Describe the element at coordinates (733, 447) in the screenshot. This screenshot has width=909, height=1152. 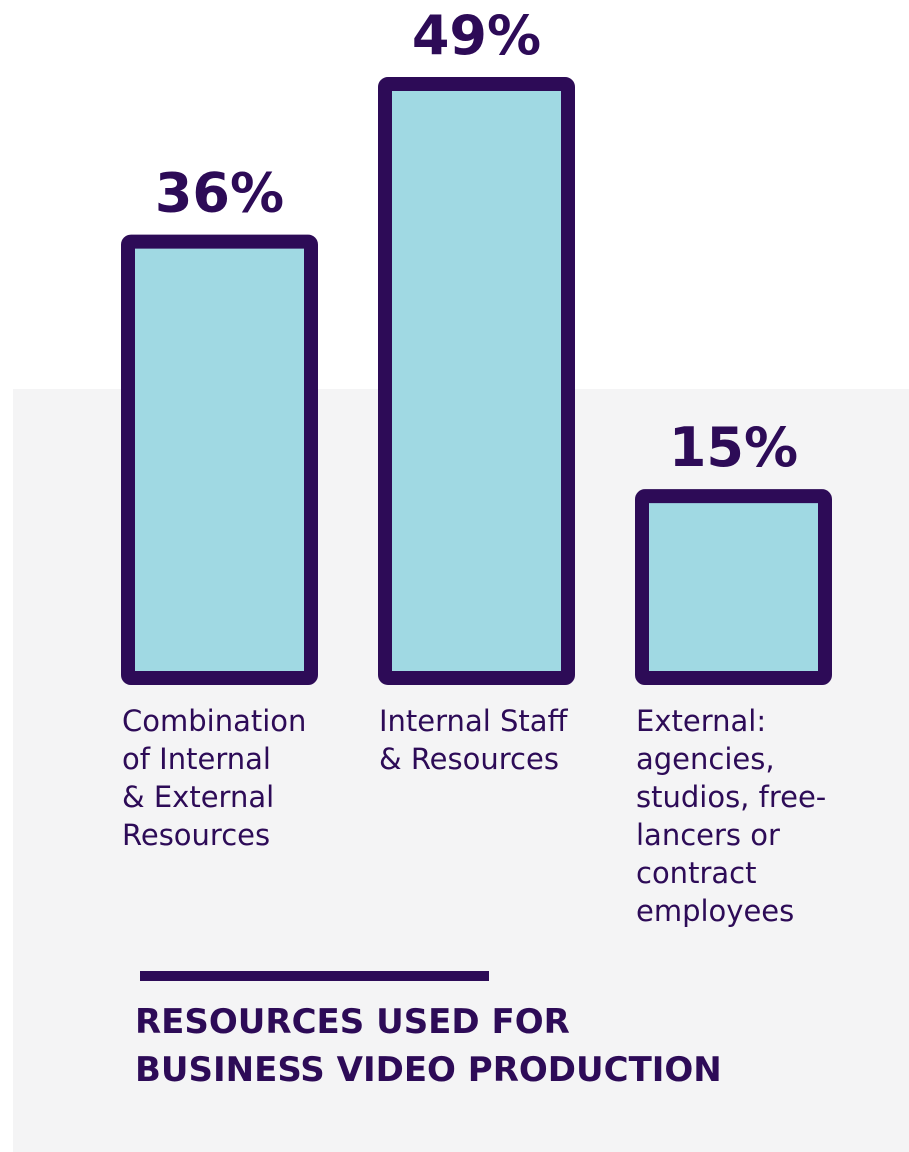
I see `value-label-external: 15%` at that location.